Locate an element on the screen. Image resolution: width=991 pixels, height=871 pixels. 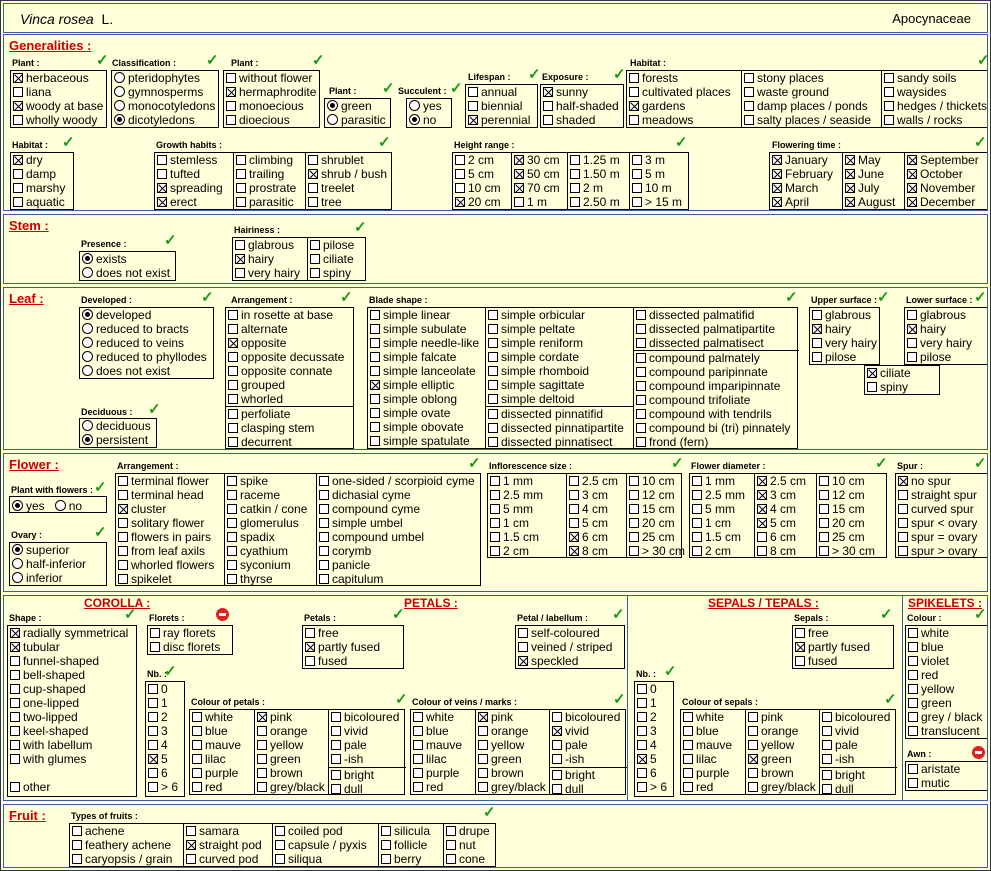
option-with-labellum: with labellum is located at coordinates (72, 745).